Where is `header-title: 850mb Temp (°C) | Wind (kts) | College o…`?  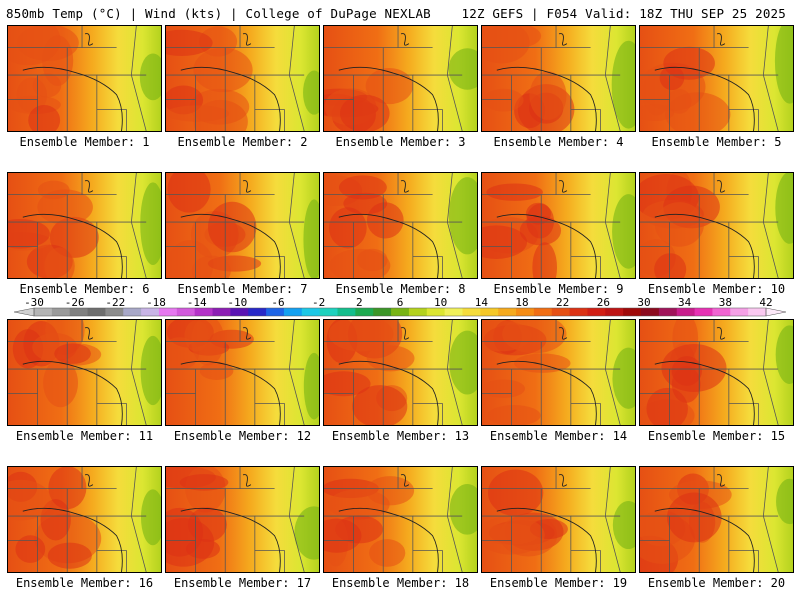
header-title: 850mb Temp (°C) | Wind (kts) | College o… is located at coordinates (218, 13).